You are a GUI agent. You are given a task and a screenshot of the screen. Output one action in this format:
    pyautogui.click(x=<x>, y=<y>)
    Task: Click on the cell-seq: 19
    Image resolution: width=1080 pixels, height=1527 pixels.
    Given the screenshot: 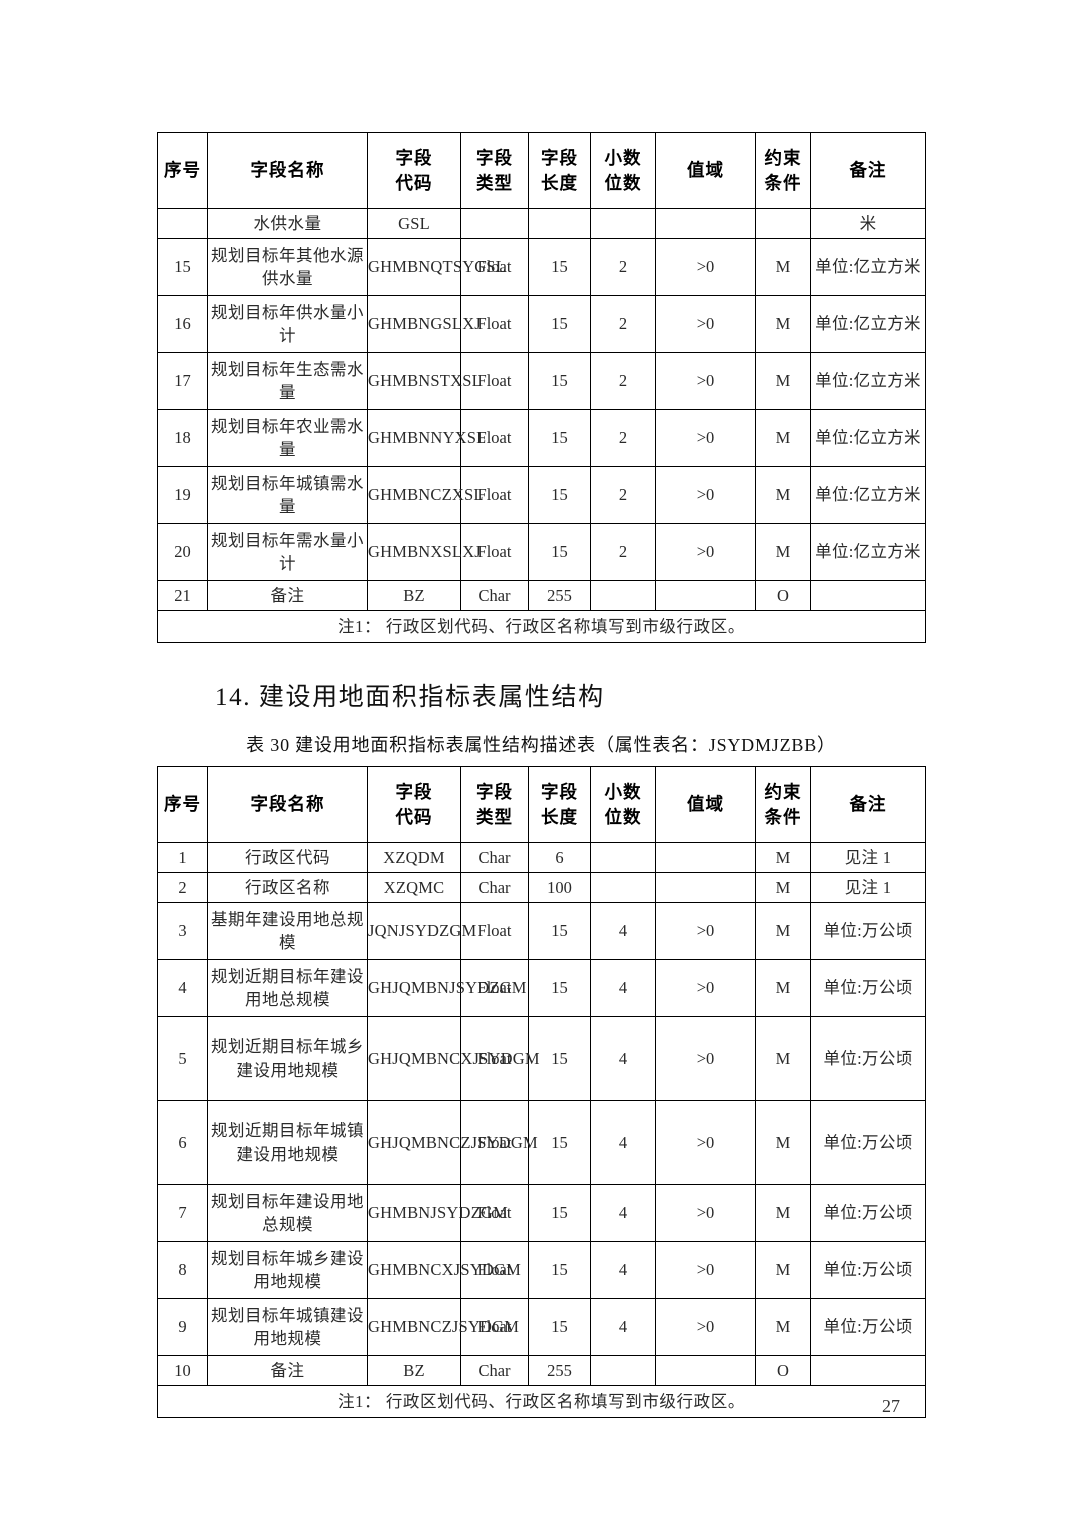 What is the action you would take?
    pyautogui.click(x=182, y=495)
    